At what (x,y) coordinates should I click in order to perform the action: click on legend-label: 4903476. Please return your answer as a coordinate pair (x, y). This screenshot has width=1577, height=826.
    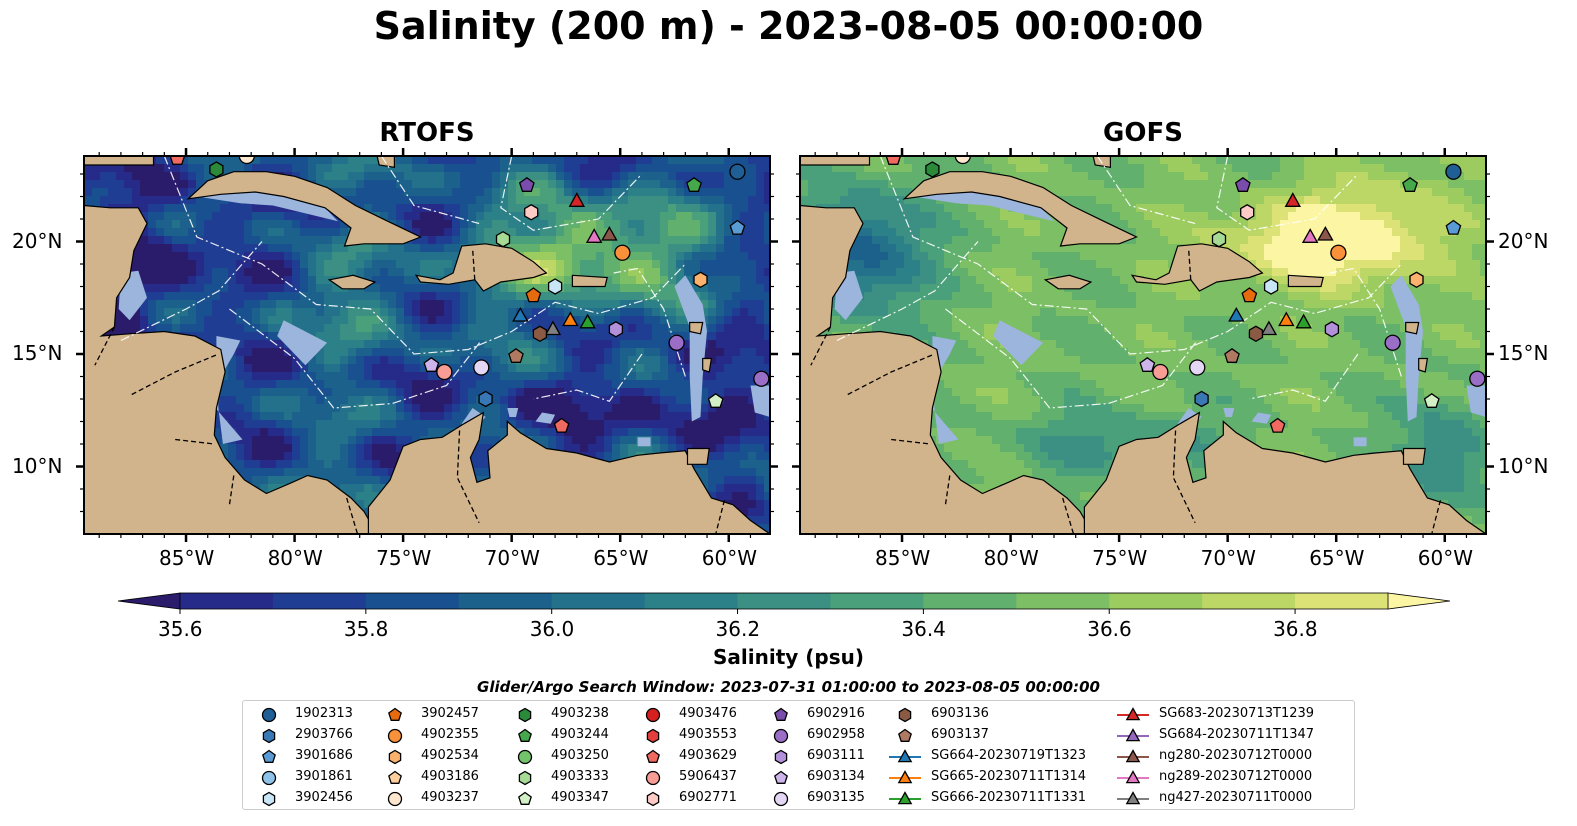
    Looking at the image, I should click on (708, 713).